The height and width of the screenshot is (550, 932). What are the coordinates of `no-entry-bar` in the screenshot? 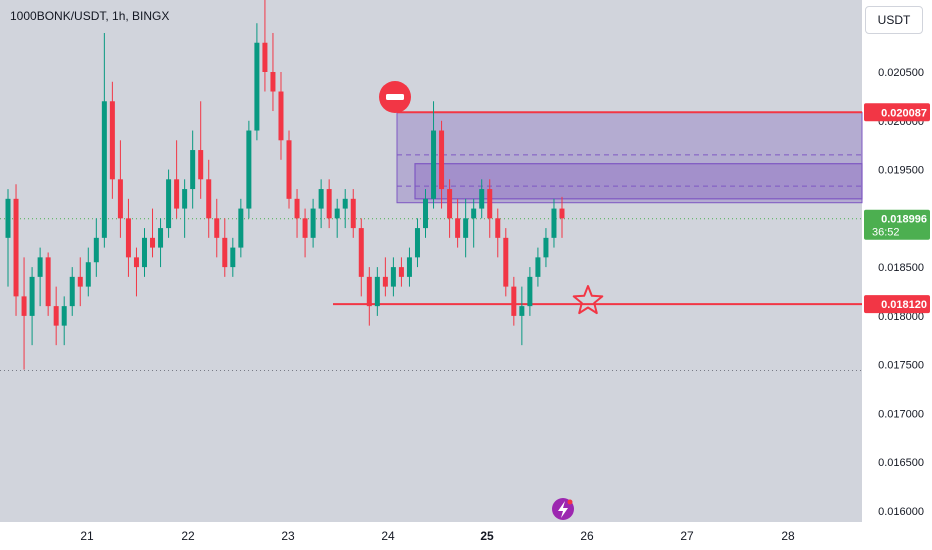 It's located at (395, 97).